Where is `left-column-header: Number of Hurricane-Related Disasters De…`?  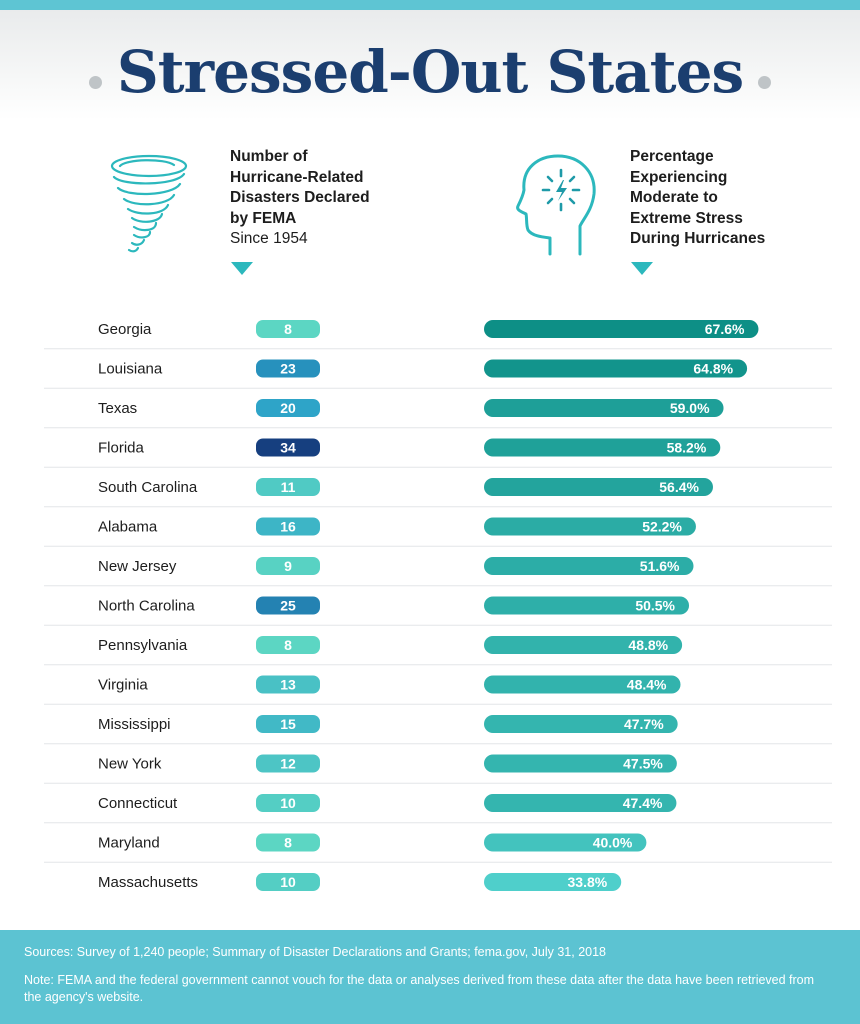
left-column-header: Number of Hurricane-Related Disasters De… is located at coordinates (300, 198).